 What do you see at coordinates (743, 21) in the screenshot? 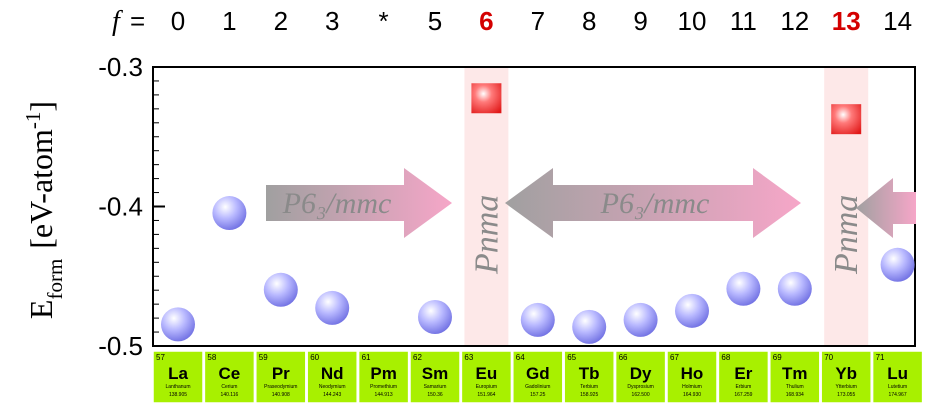
I see `f-label: 11` at bounding box center [743, 21].